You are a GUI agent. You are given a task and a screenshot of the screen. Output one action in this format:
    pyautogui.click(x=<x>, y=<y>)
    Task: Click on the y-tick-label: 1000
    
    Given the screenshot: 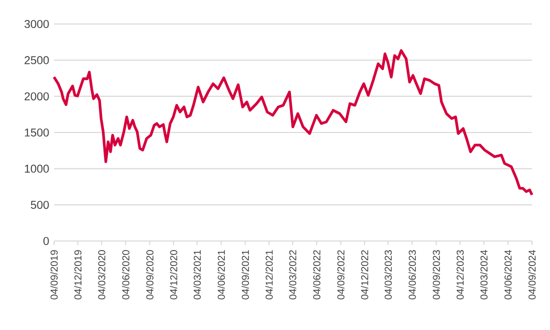 What is the action you would take?
    pyautogui.click(x=36, y=168)
    